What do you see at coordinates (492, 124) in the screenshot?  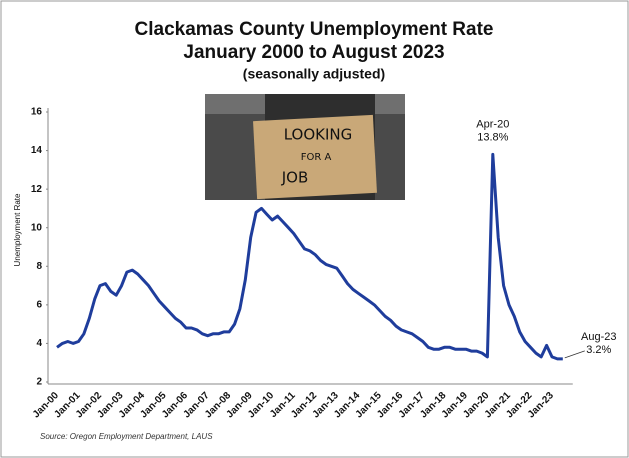 I see `annotation: Apr-20` at bounding box center [492, 124].